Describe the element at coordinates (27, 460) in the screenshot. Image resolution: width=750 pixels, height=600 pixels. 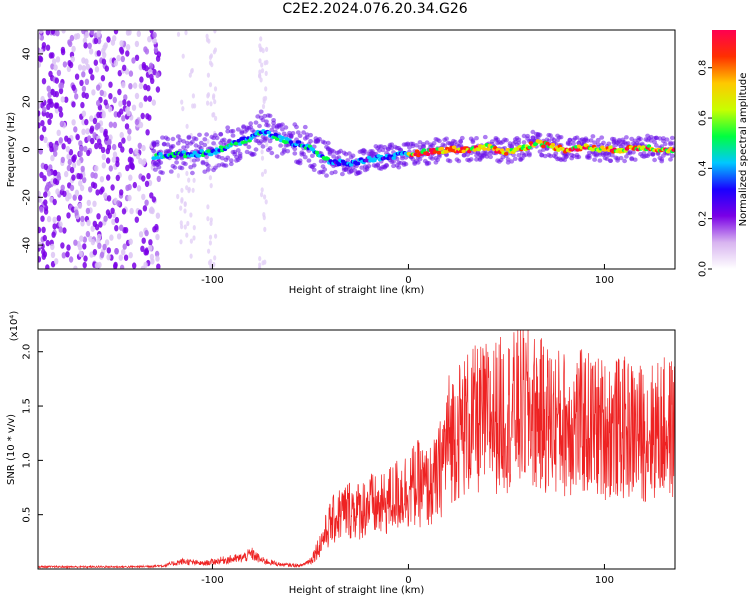
I see `y-tick-label: 1.0` at that location.